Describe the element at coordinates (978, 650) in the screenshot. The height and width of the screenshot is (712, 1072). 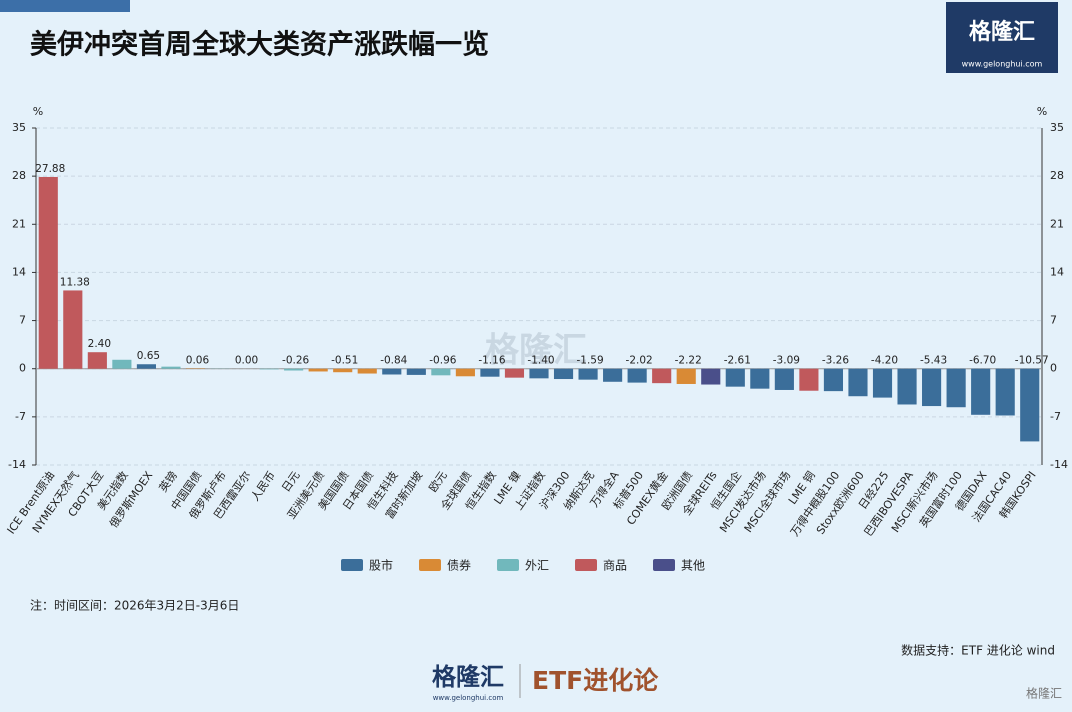
I see `source: 数据支持：ETF 进化论 wind` at that location.